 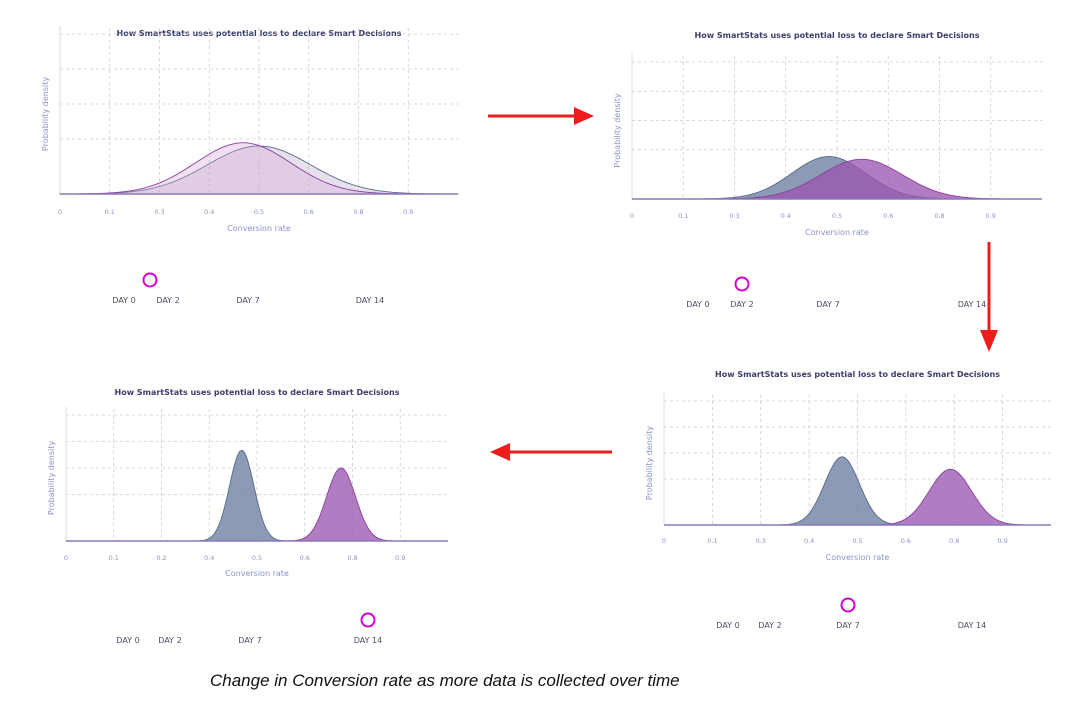 I want to click on arrow-right-icon, so click(x=541, y=116).